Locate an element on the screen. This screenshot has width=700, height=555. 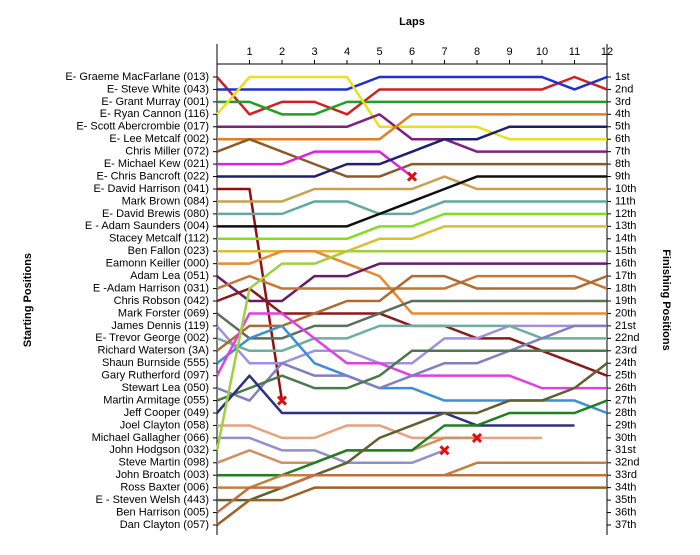
starting-label: Michael Gallagher (066) is located at coordinates (150, 438).